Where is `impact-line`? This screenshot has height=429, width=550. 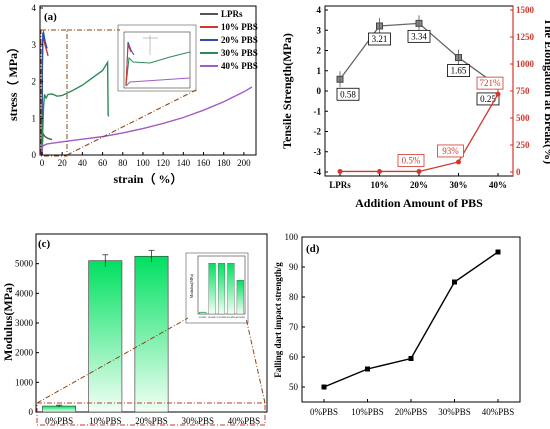 impact-line is located at coordinates (411, 319).